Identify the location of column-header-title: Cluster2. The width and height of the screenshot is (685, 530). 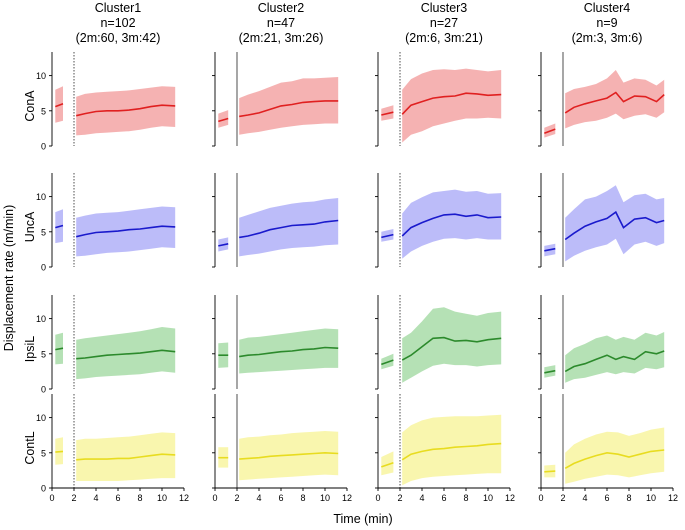
(281, 8).